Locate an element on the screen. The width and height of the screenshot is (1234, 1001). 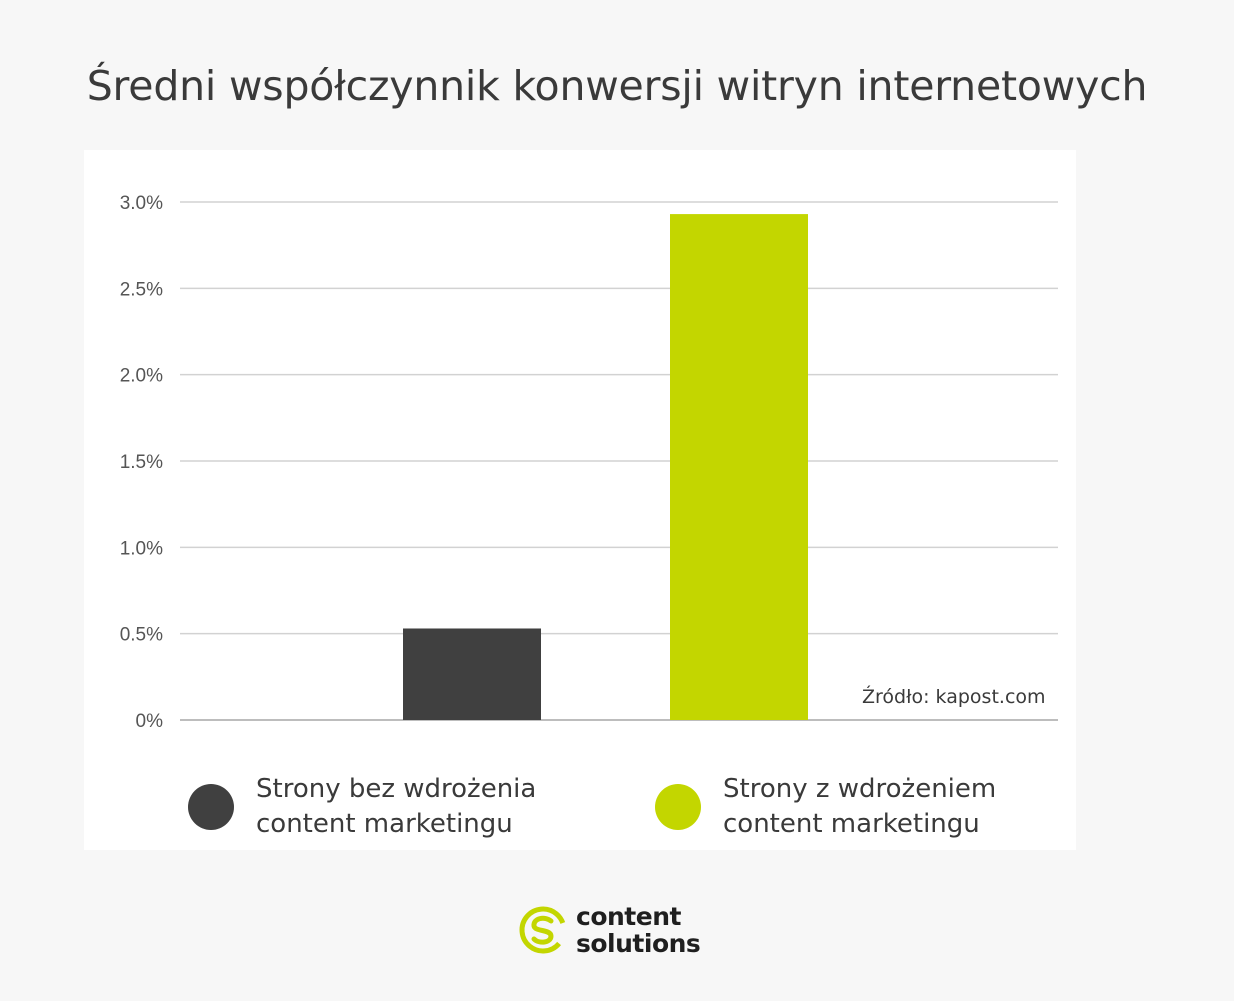
logo-wordmark: content solutions is located at coordinates (638, 930).